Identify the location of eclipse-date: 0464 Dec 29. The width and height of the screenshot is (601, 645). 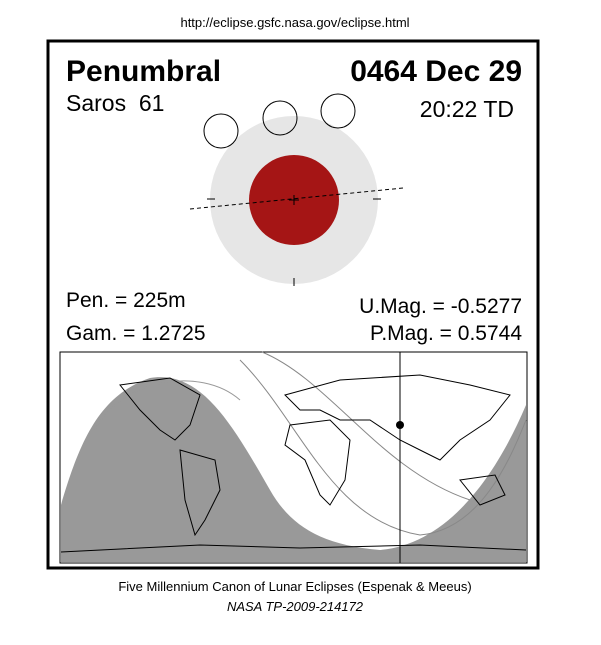
(436, 71).